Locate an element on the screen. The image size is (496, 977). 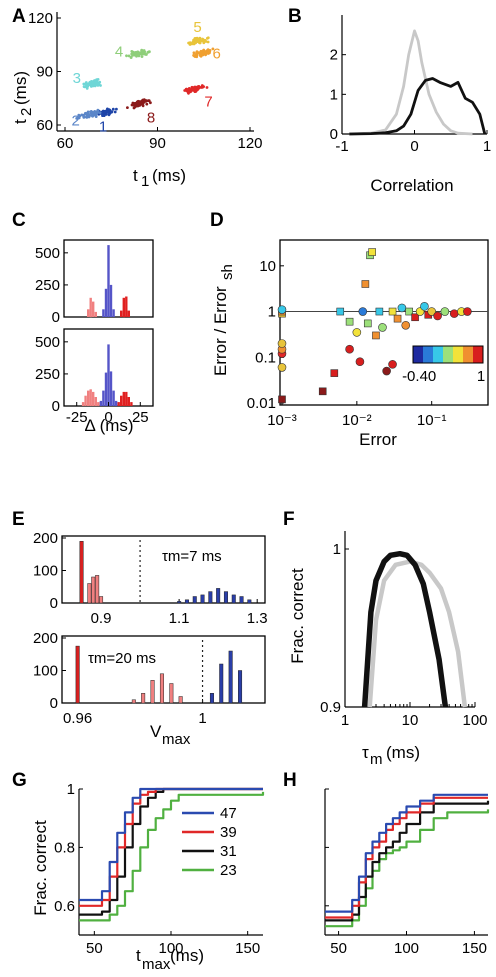
chart-c-sub1-ytick-label: 250 is located at coordinates (47, 374).